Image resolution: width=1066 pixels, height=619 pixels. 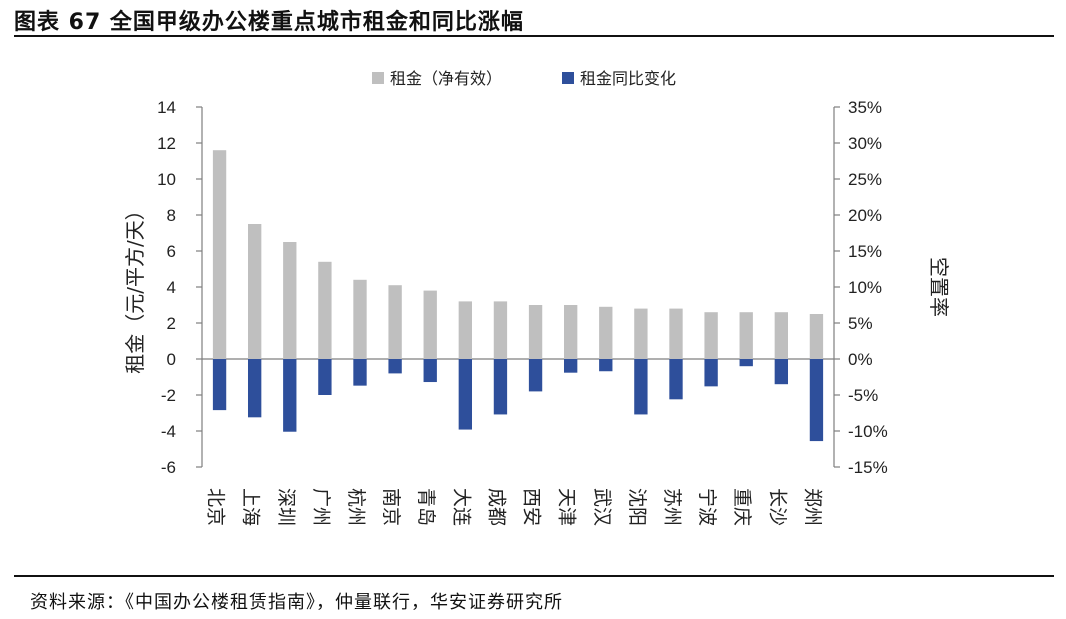 What do you see at coordinates (868, 431) in the screenshot?
I see `right-tick-label: -10%` at bounding box center [868, 431].